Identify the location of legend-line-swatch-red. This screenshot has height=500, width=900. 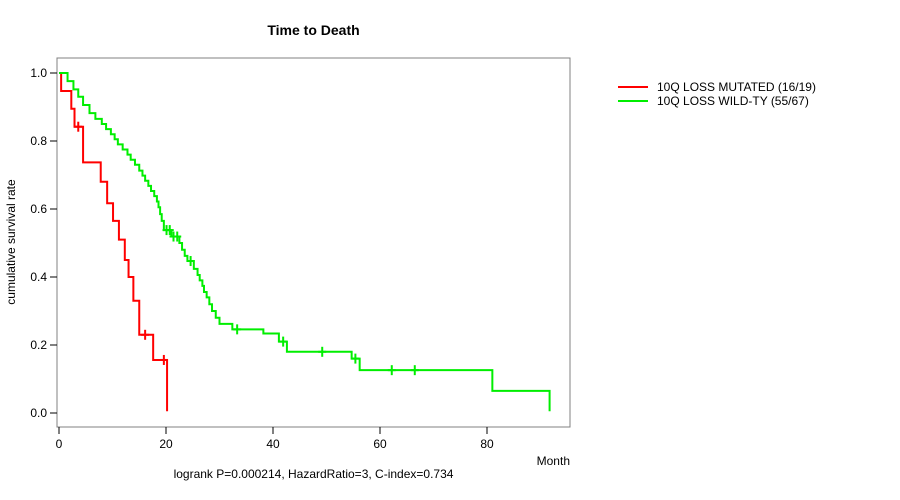
(633, 87).